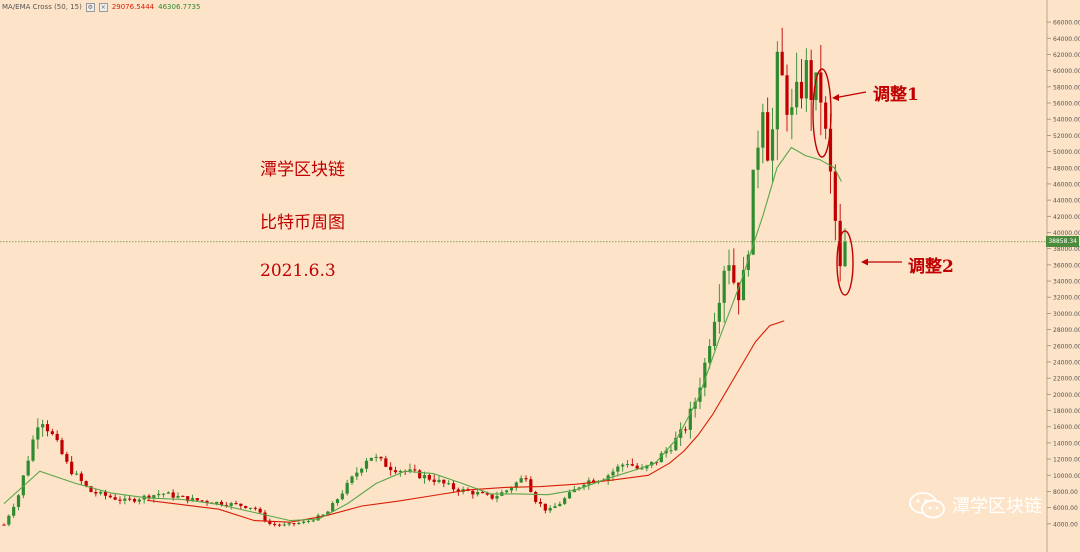 The width and height of the screenshot is (1080, 552). What do you see at coordinates (1066, 298) in the screenshot?
I see `axis-tick-label: 32000.00` at bounding box center [1066, 298].